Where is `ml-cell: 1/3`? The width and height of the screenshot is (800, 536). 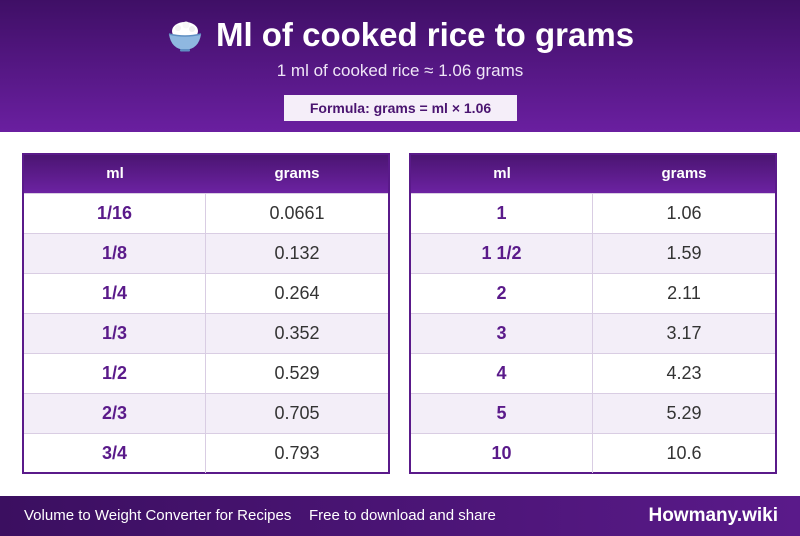 ml-cell: 1/3 is located at coordinates (115, 333).